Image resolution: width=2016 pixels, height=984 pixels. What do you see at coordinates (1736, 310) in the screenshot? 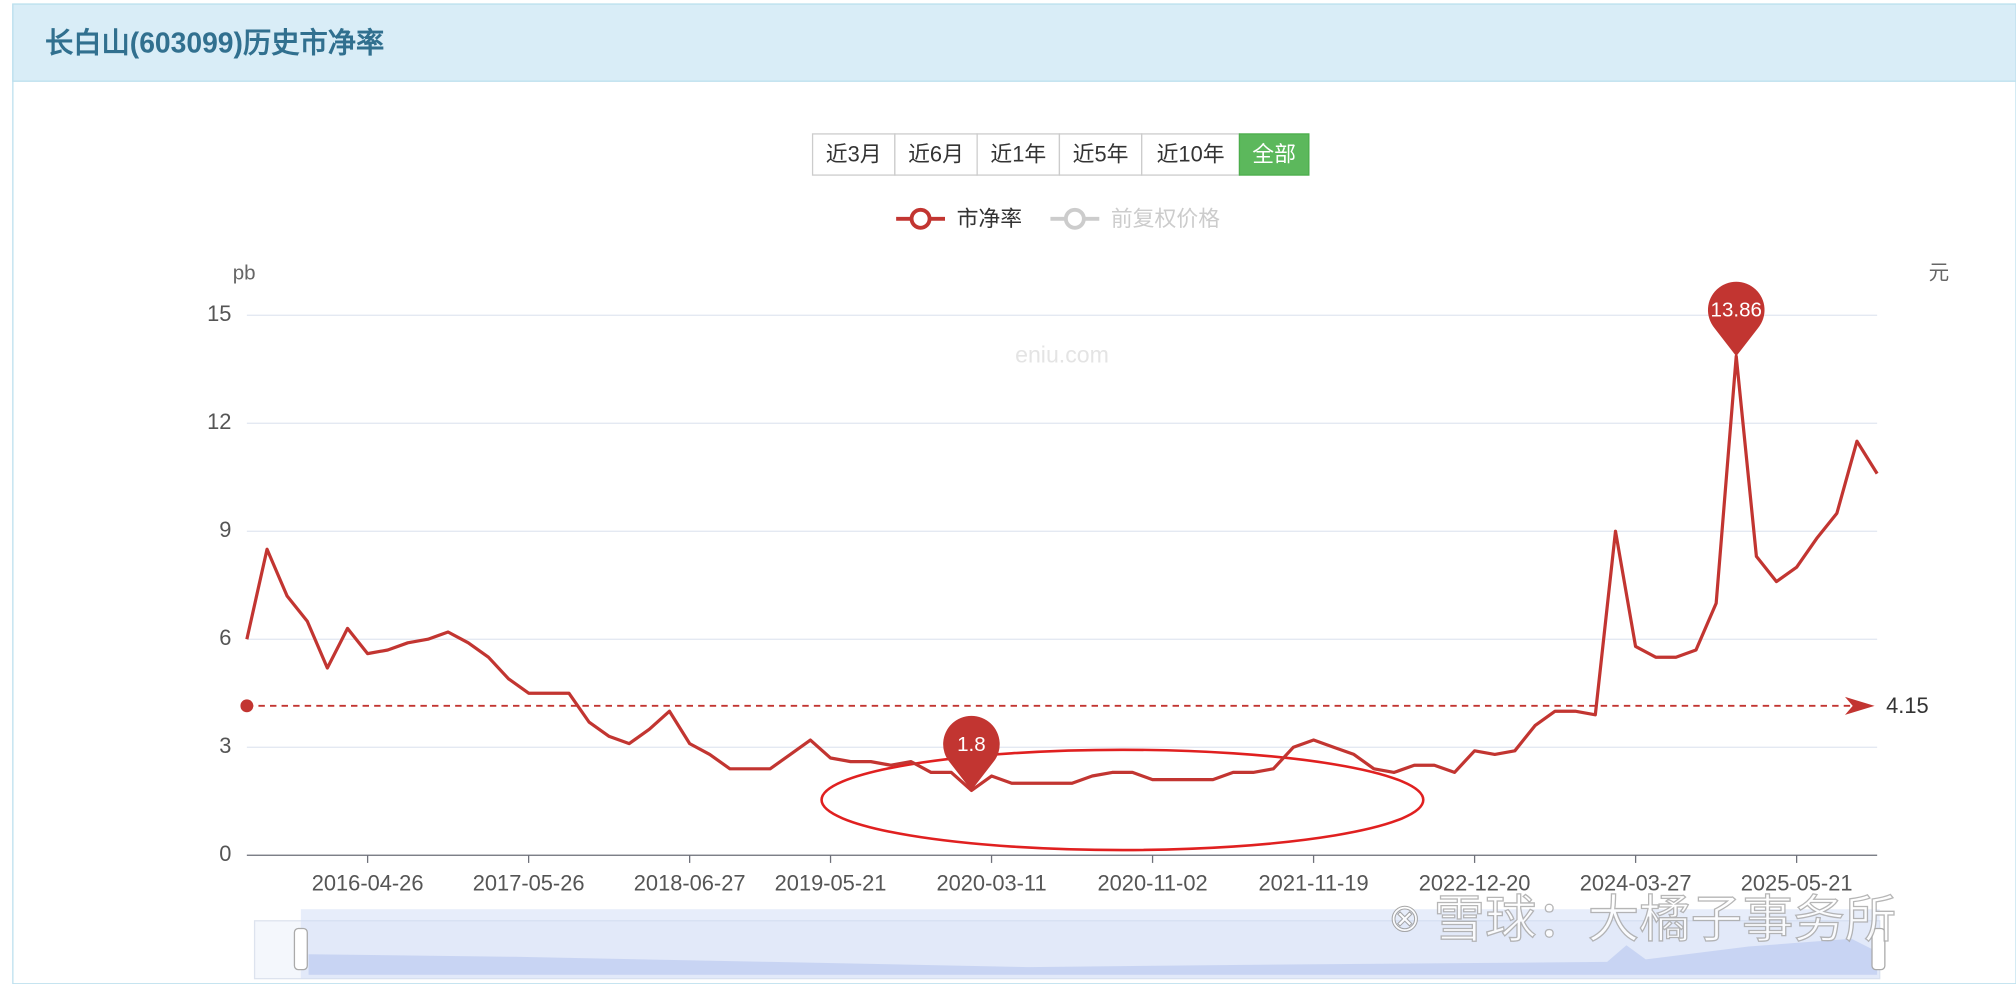
I see `max-pin-label: 13.86` at bounding box center [1736, 310].